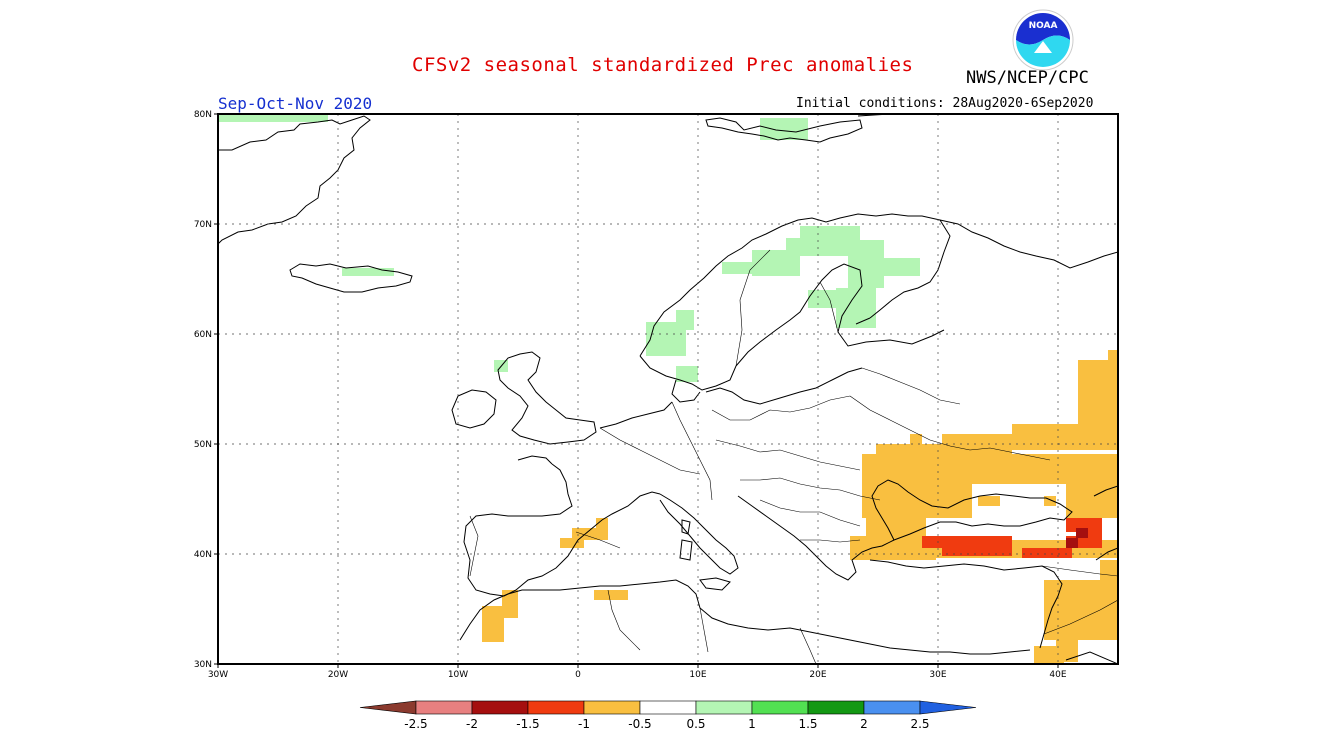 This screenshot has width=1335, height=751. Describe the element at coordinates (637, 675) in the screenshot. I see `longitude-labels: 30W 20W 10W 0 10E 20E 30E 40E` at that location.